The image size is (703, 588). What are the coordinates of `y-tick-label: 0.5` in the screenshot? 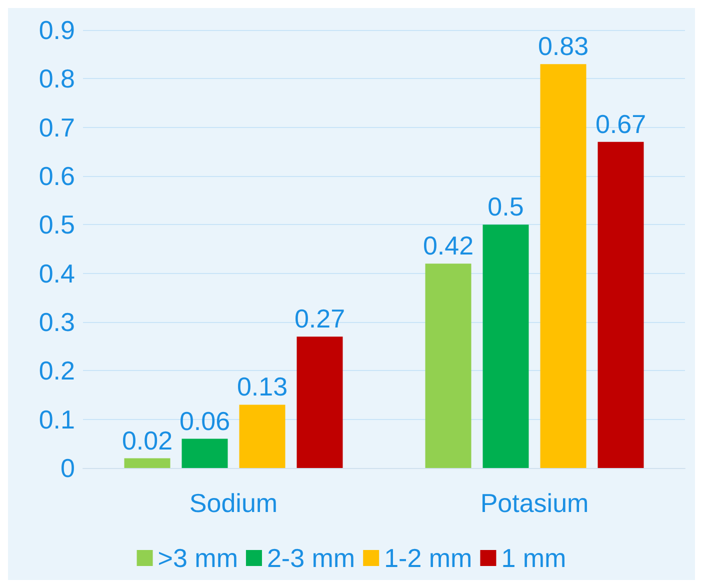 It's located at (56, 225).